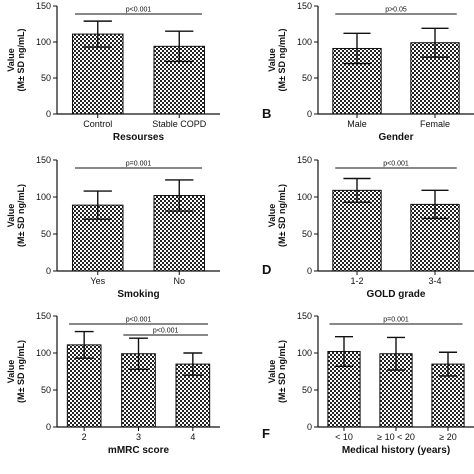  What do you see at coordinates (272, 372) in the screenshot?
I see `y-axis-title-line1-f: Value` at bounding box center [272, 372].